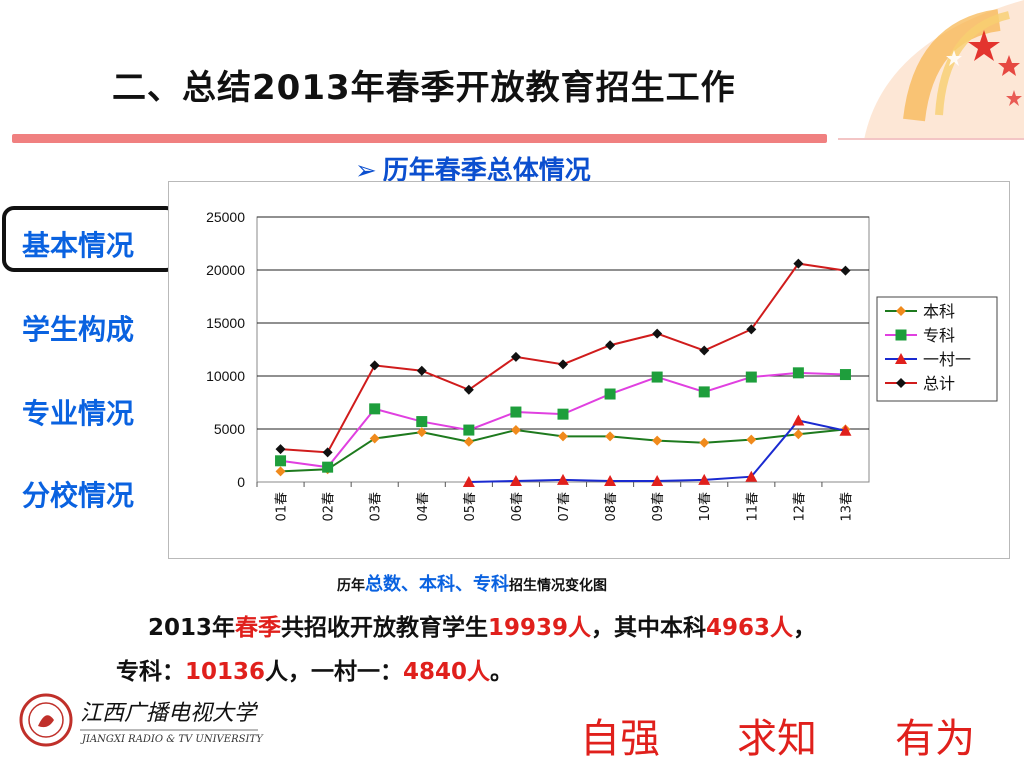  Describe the element at coordinates (752, 507) in the screenshot. I see `x-tick-label: 11春` at that location.